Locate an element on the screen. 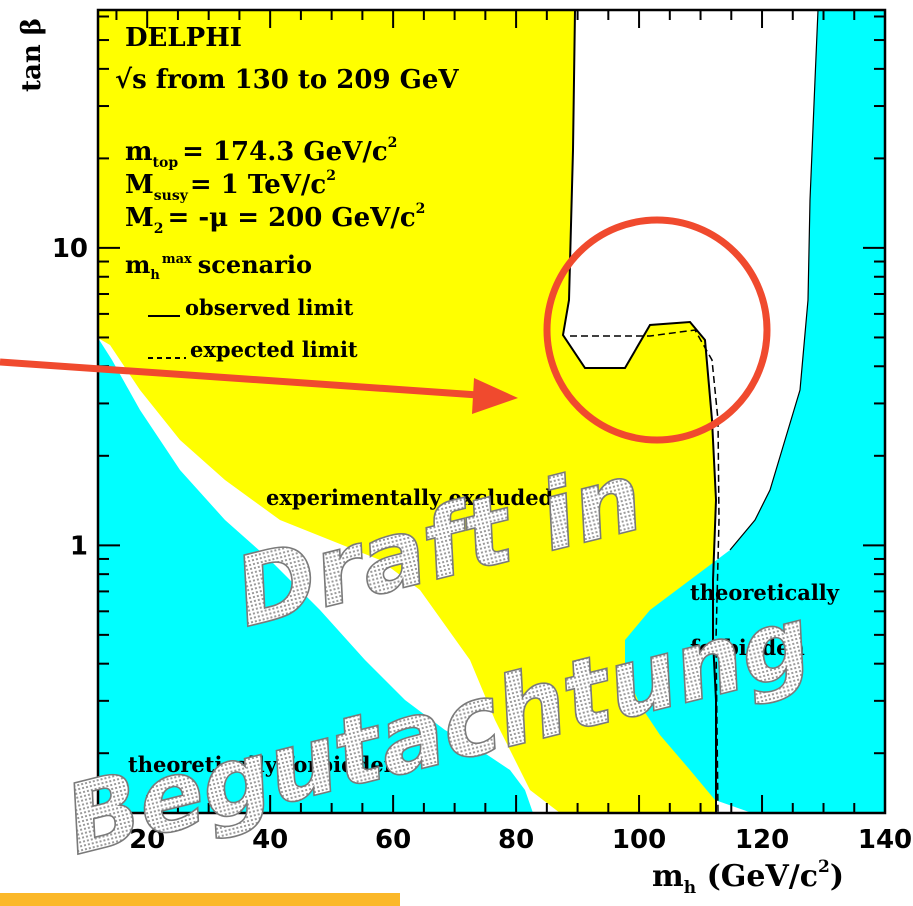 The width and height of the screenshot is (913, 906). svg-text: DELPHI is located at coordinates (183, 38).